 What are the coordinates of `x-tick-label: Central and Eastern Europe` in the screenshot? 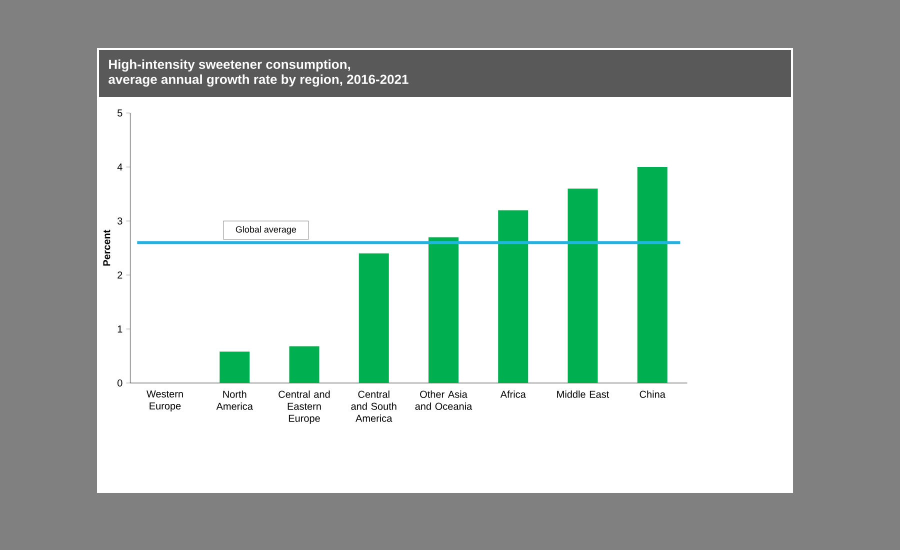 It's located at (304, 407).